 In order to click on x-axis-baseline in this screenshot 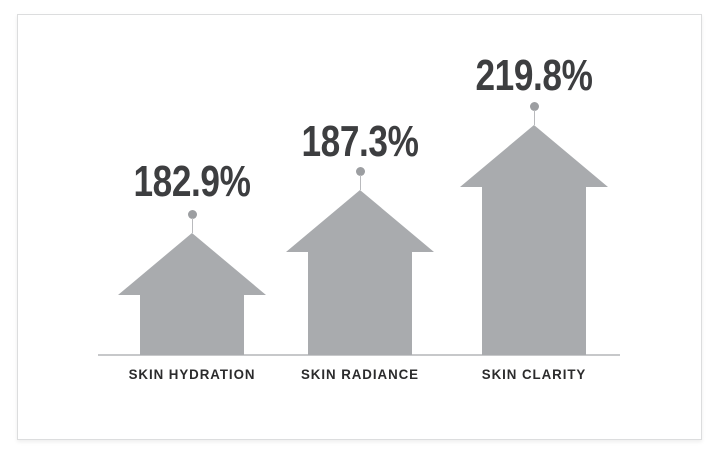, I will do `click(359, 355)`.